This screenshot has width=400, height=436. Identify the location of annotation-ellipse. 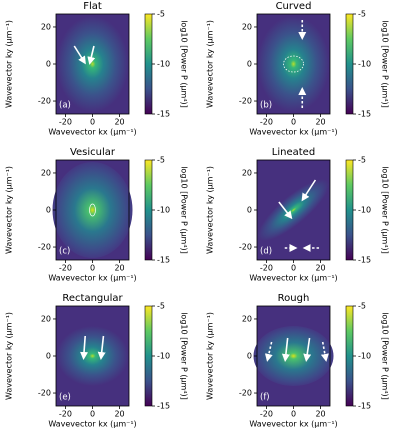
(293, 64).